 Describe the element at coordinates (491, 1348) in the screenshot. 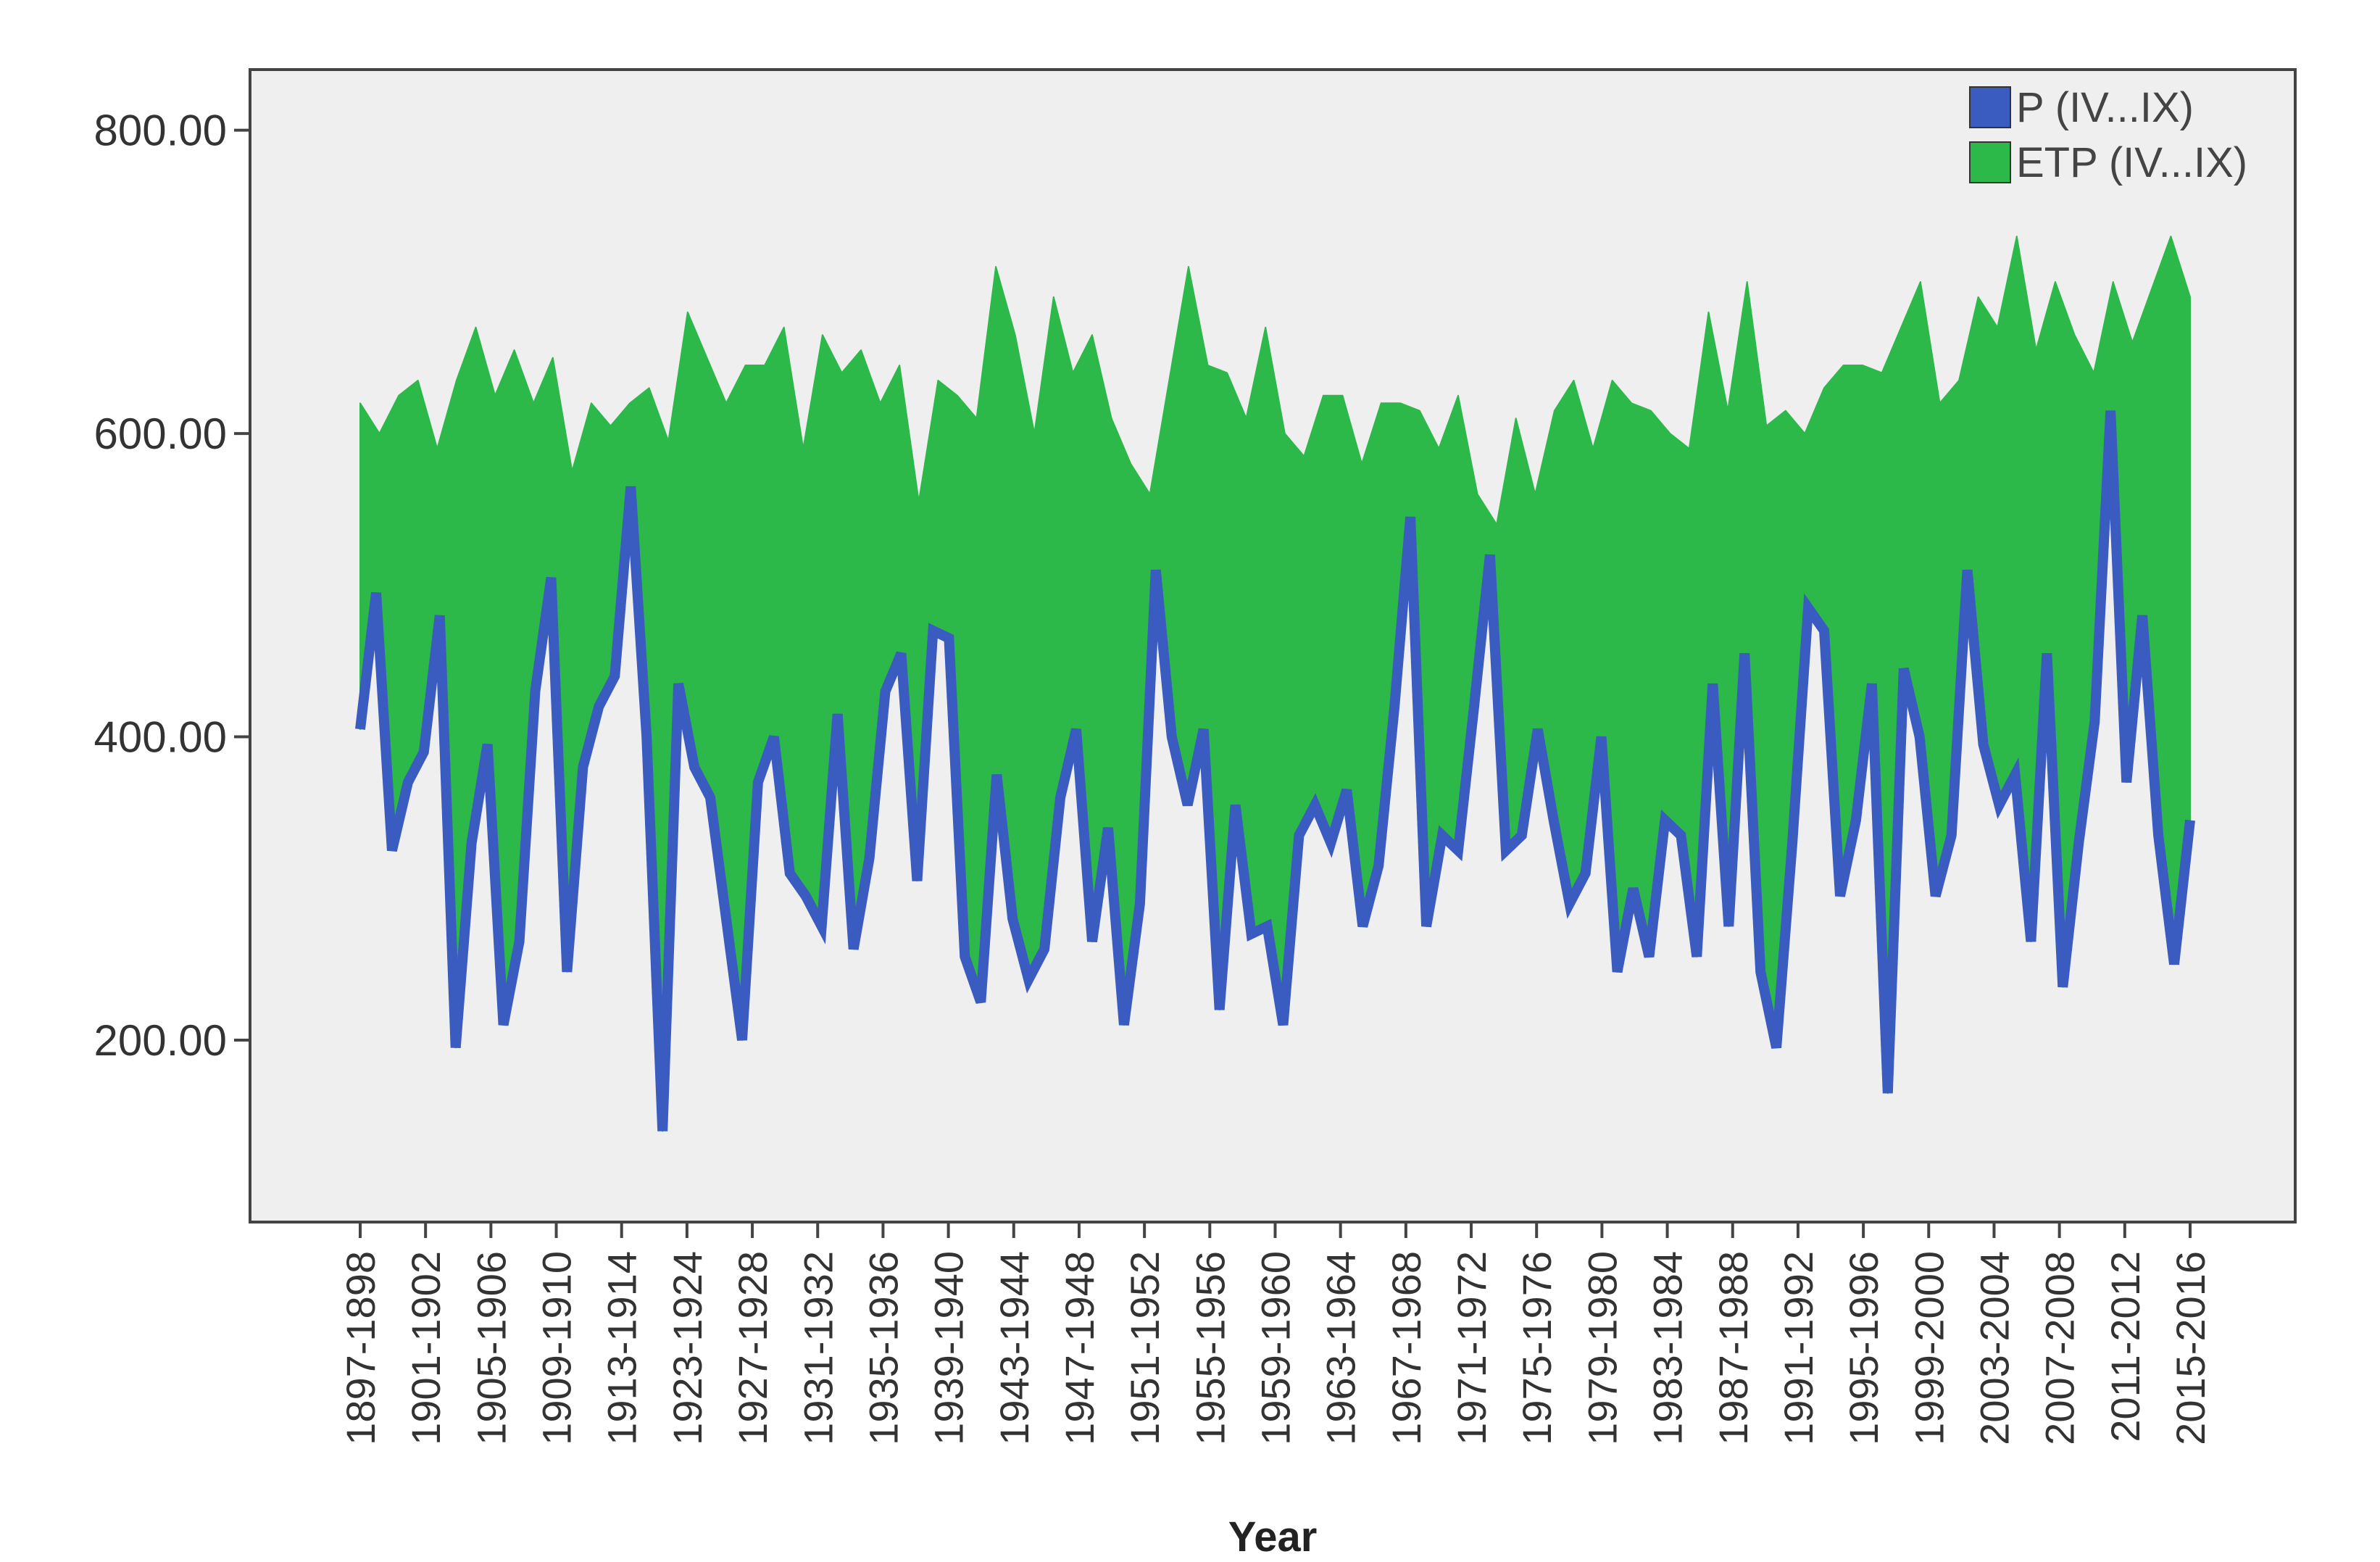

I see `x-tick-label: 1905-1906` at that location.